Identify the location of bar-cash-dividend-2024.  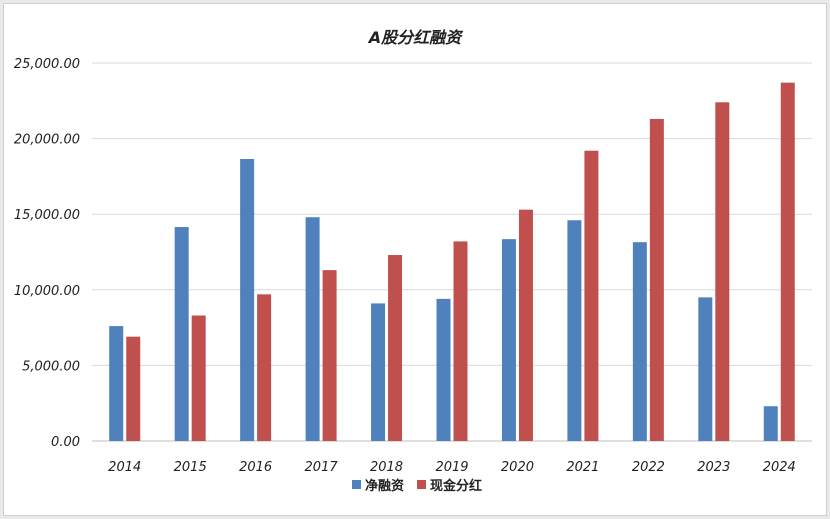
(787, 261).